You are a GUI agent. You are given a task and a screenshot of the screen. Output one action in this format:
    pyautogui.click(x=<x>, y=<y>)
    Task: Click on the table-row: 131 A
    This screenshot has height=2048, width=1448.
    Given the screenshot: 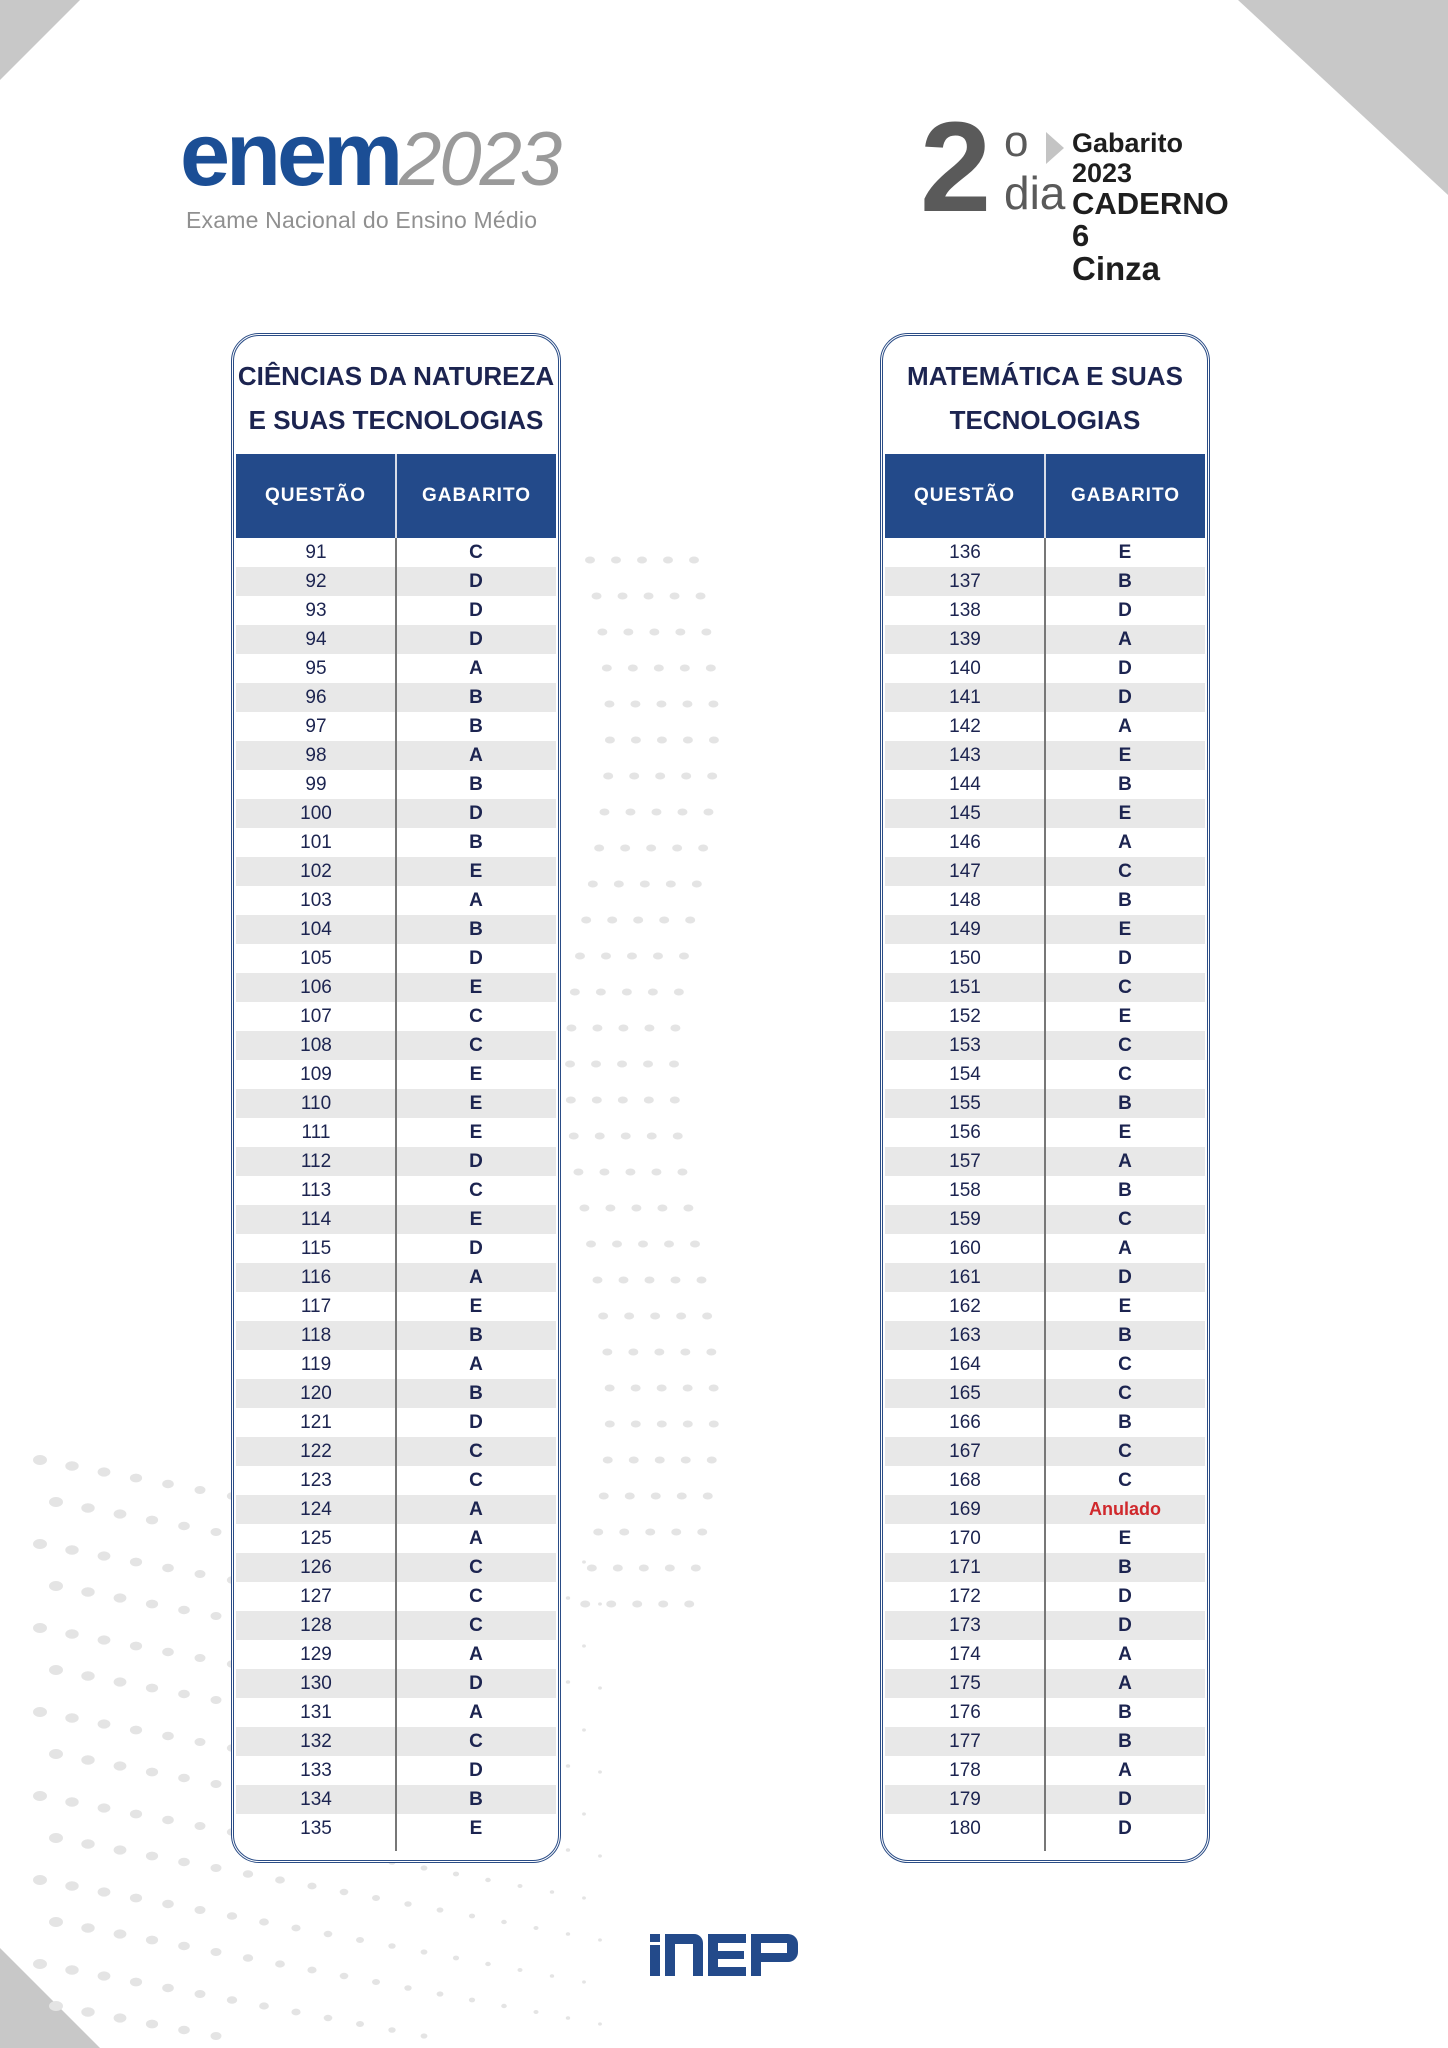 What is the action you would take?
    pyautogui.click(x=396, y=1712)
    